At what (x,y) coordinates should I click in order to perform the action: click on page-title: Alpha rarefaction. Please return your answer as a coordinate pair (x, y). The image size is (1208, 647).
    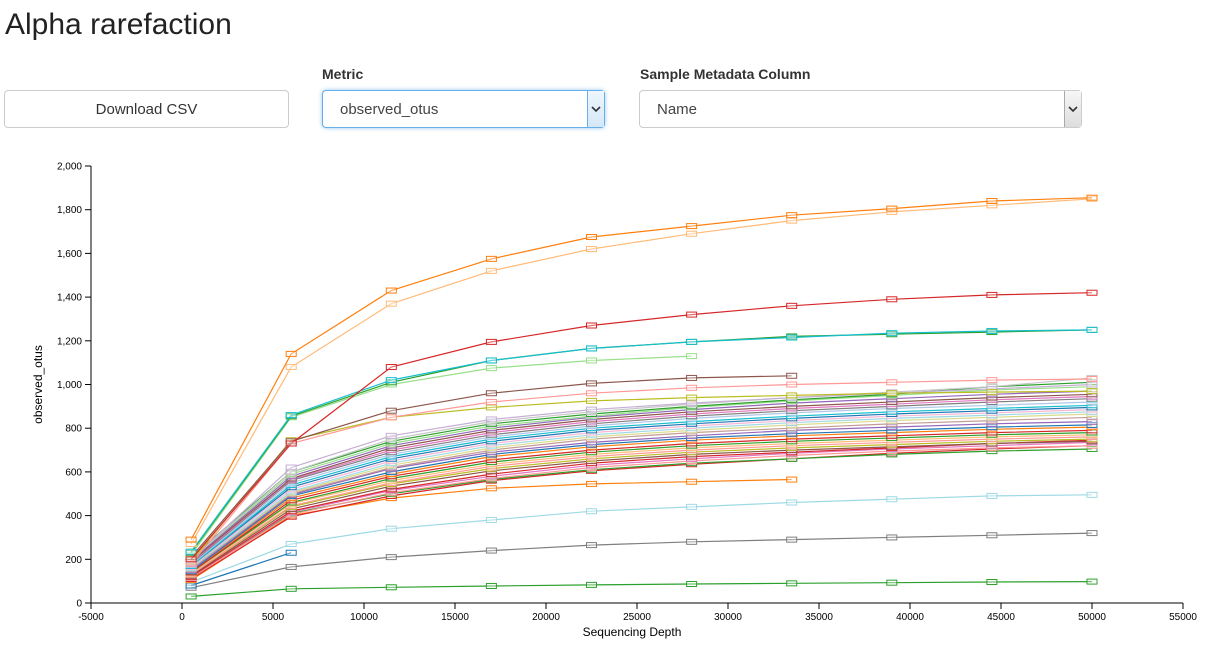
    Looking at the image, I should click on (118, 24).